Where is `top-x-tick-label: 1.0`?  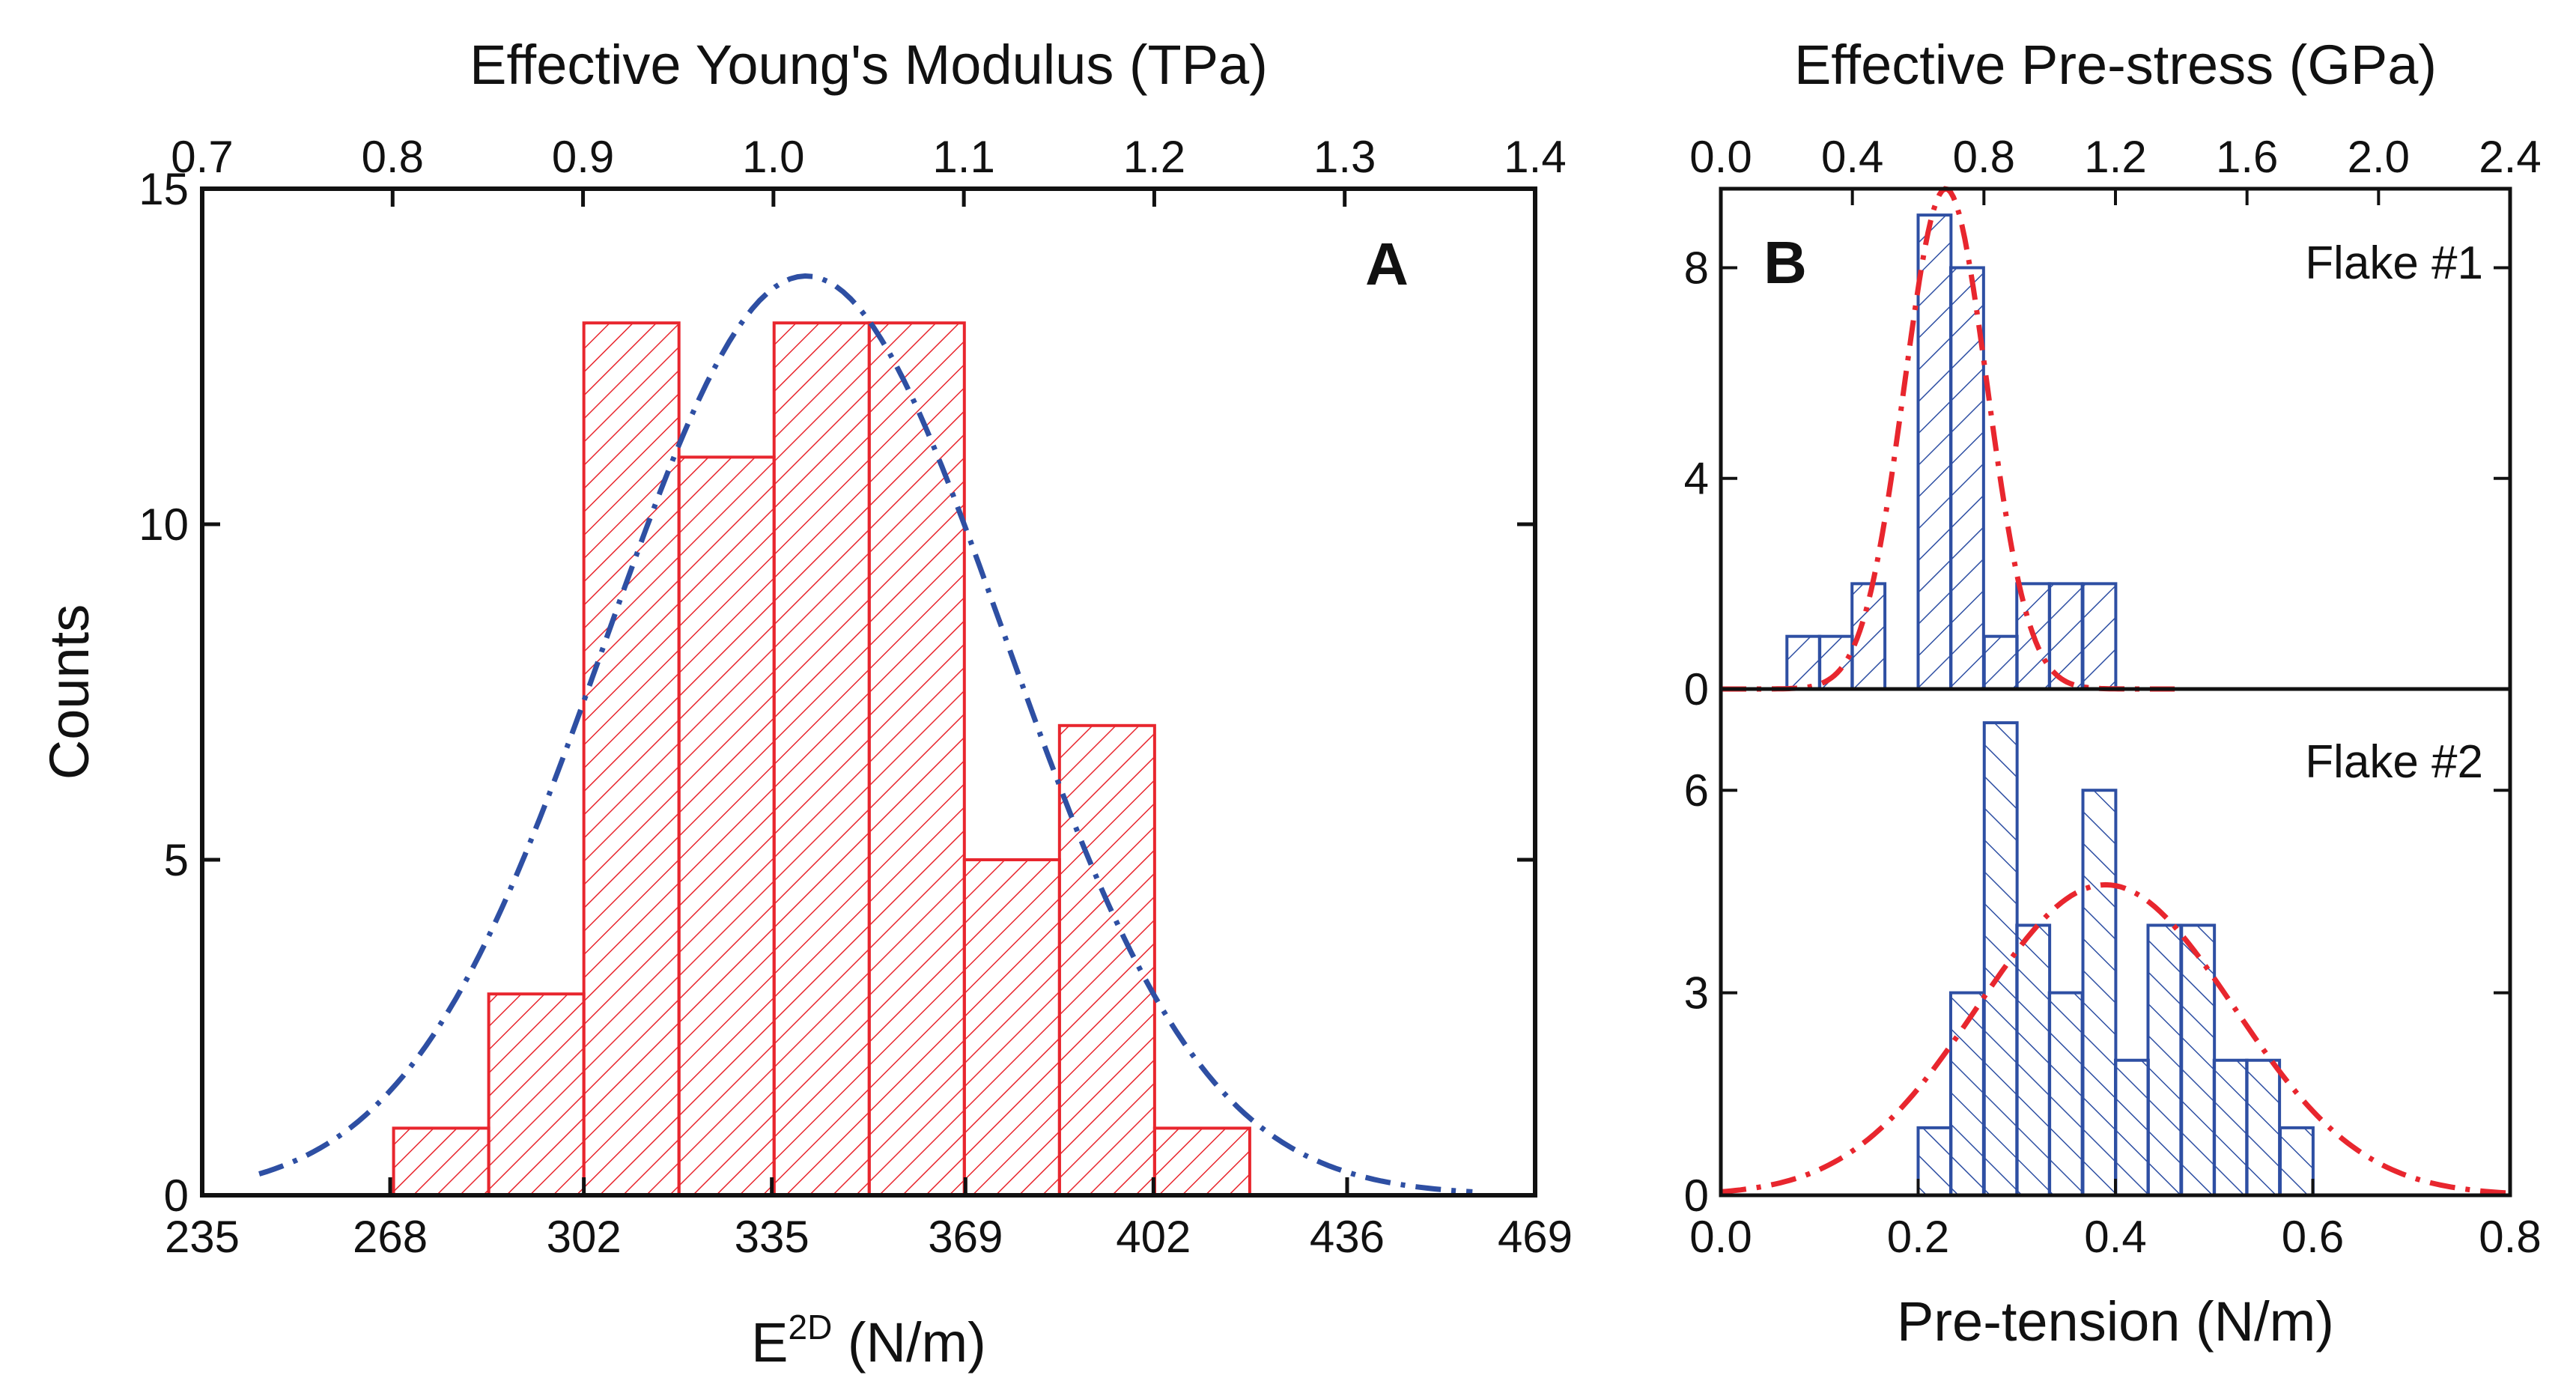
top-x-tick-label: 1.0 is located at coordinates (773, 157).